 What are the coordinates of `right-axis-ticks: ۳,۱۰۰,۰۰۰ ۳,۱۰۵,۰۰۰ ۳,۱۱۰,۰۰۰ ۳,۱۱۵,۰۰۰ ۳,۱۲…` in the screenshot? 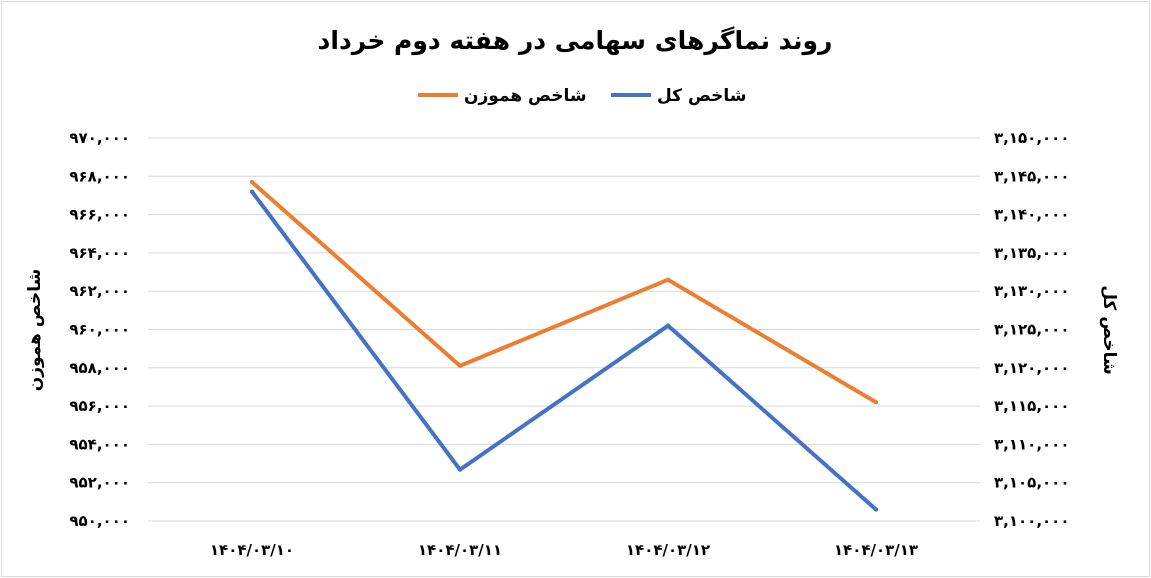 It's located at (1031, 329).